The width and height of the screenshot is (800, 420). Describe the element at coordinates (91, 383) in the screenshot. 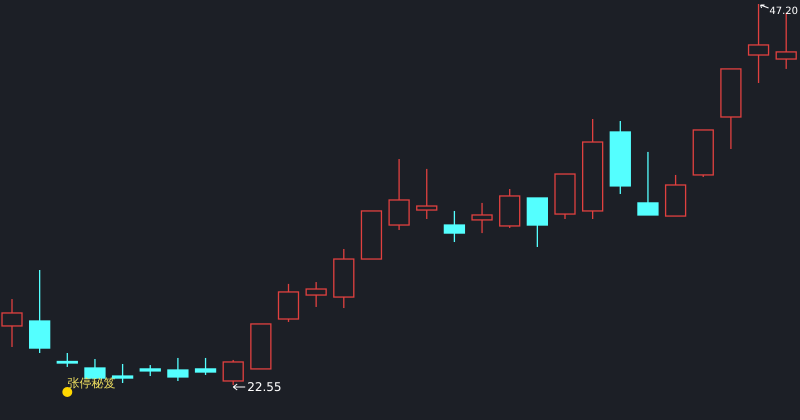

I see `annotation: 张停秘笈` at that location.